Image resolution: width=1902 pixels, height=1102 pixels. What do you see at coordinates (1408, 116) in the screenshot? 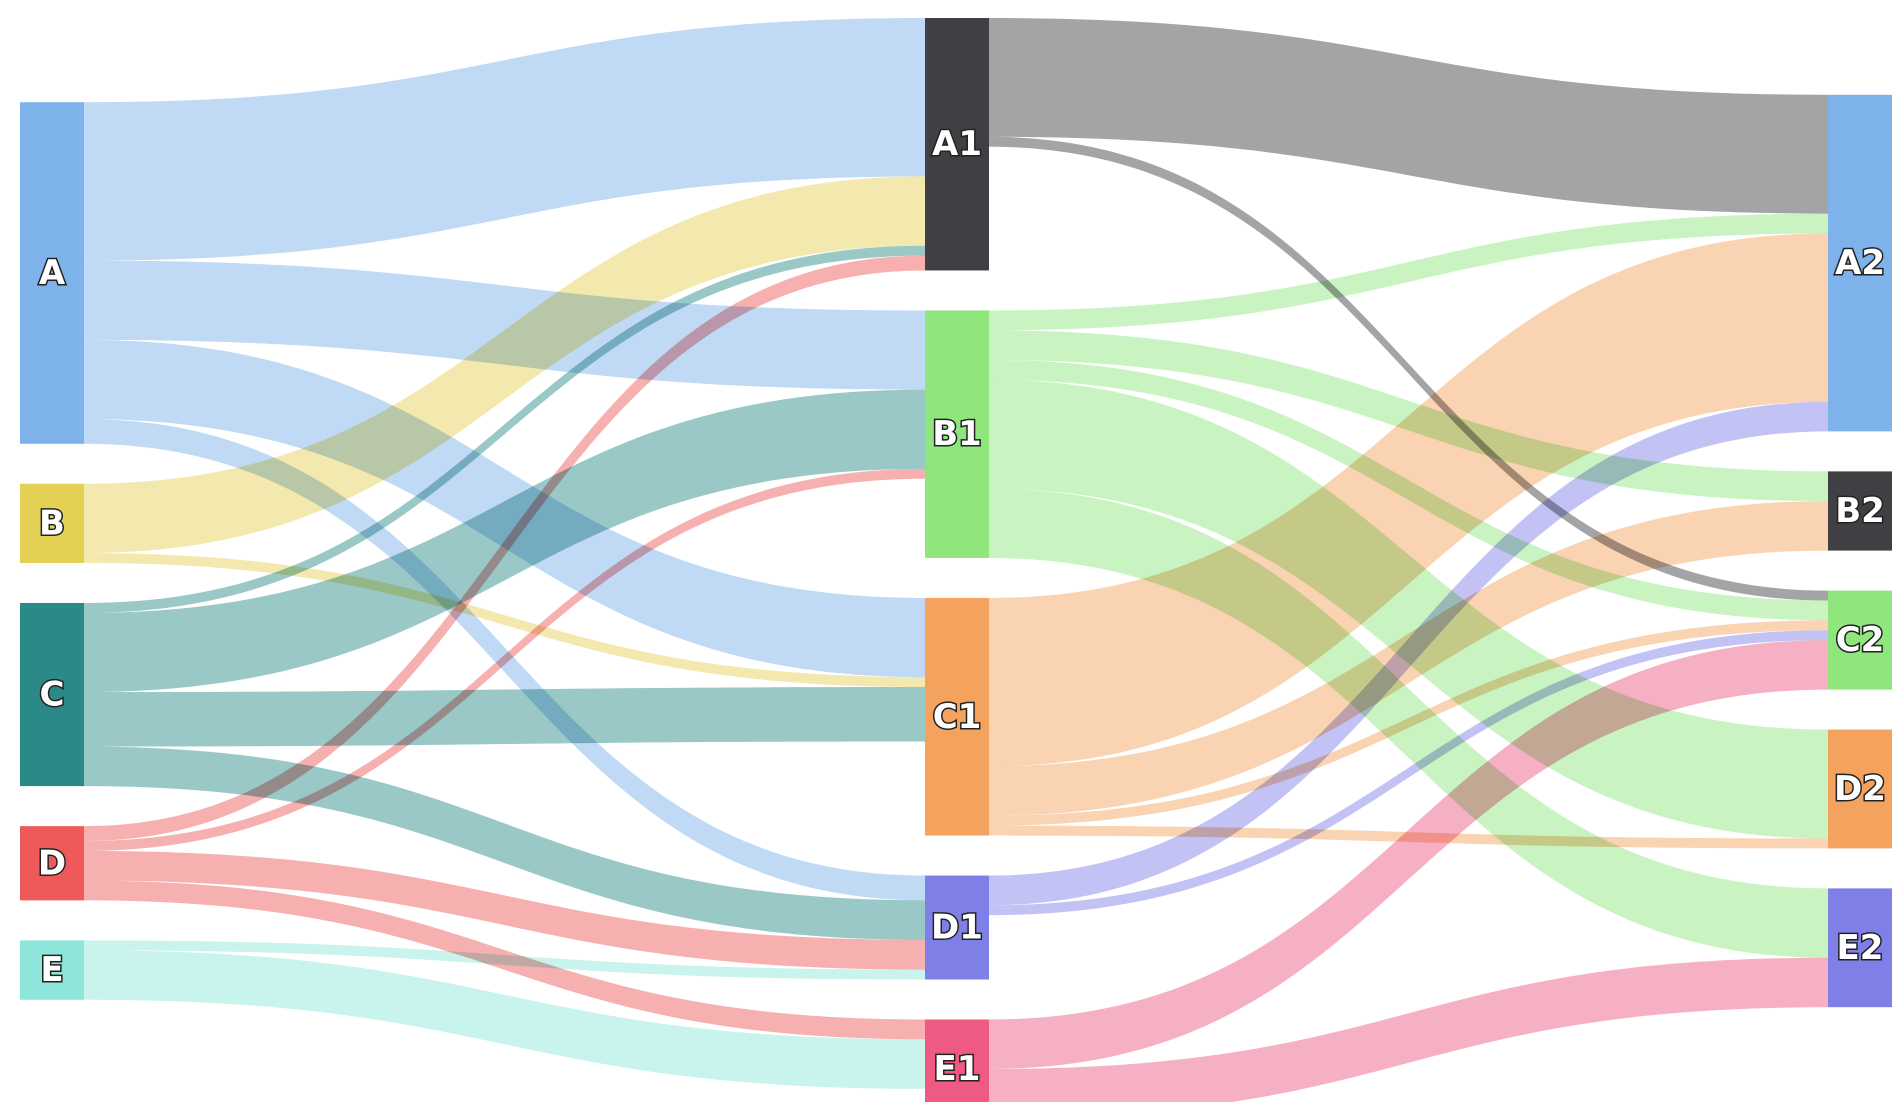
I see `link-A1-A2` at bounding box center [1408, 116].